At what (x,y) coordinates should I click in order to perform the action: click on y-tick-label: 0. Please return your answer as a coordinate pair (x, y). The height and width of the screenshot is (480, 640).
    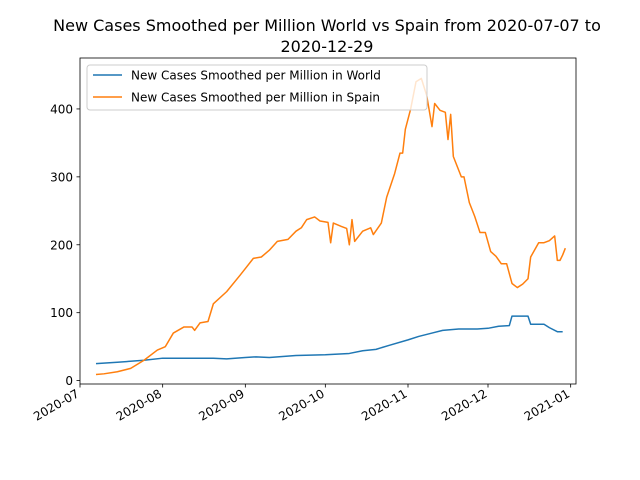
    Looking at the image, I should click on (69, 381).